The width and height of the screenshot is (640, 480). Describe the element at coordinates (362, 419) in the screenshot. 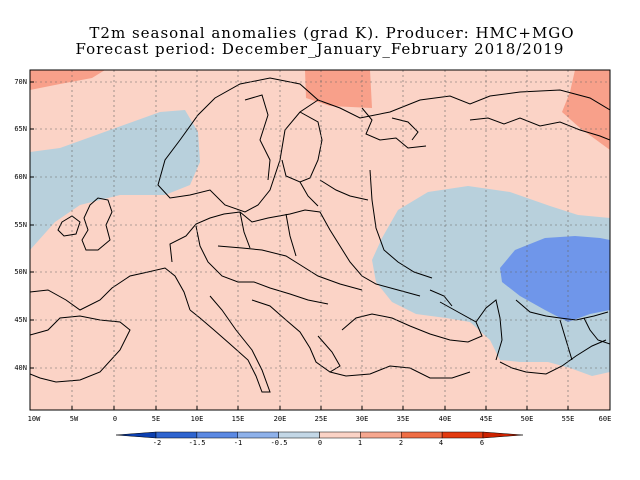

I see `lon-label: 30E` at that location.